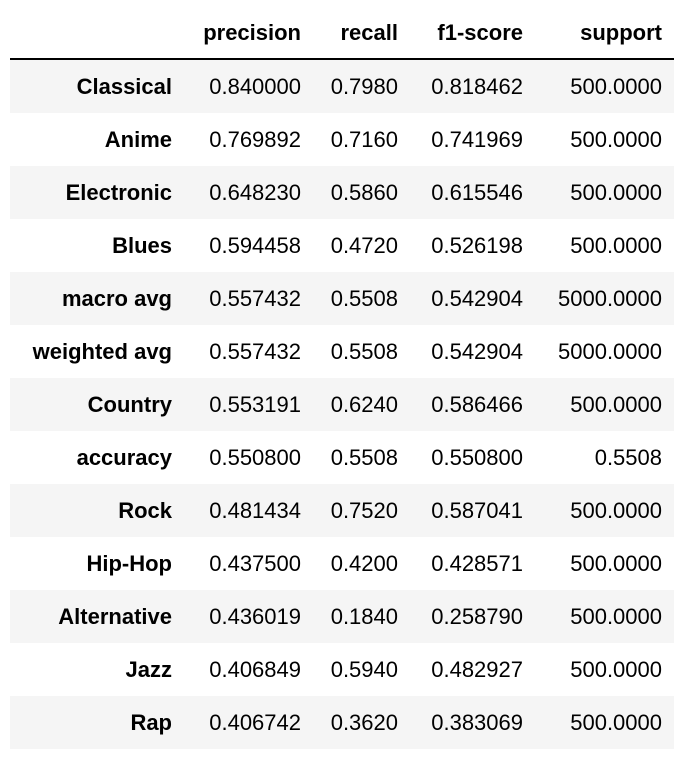 This screenshot has width=694, height=762. Describe the element at coordinates (97, 669) in the screenshot. I see `row-label: Jazz` at that location.